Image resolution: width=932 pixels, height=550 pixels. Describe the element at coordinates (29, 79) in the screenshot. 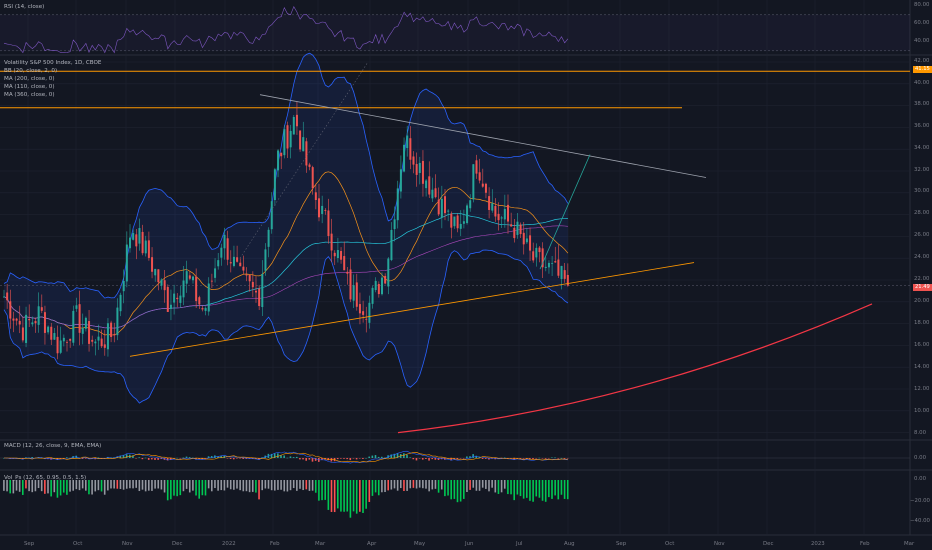

I see `legend-ma200: MA (200, close, 0)` at that location.